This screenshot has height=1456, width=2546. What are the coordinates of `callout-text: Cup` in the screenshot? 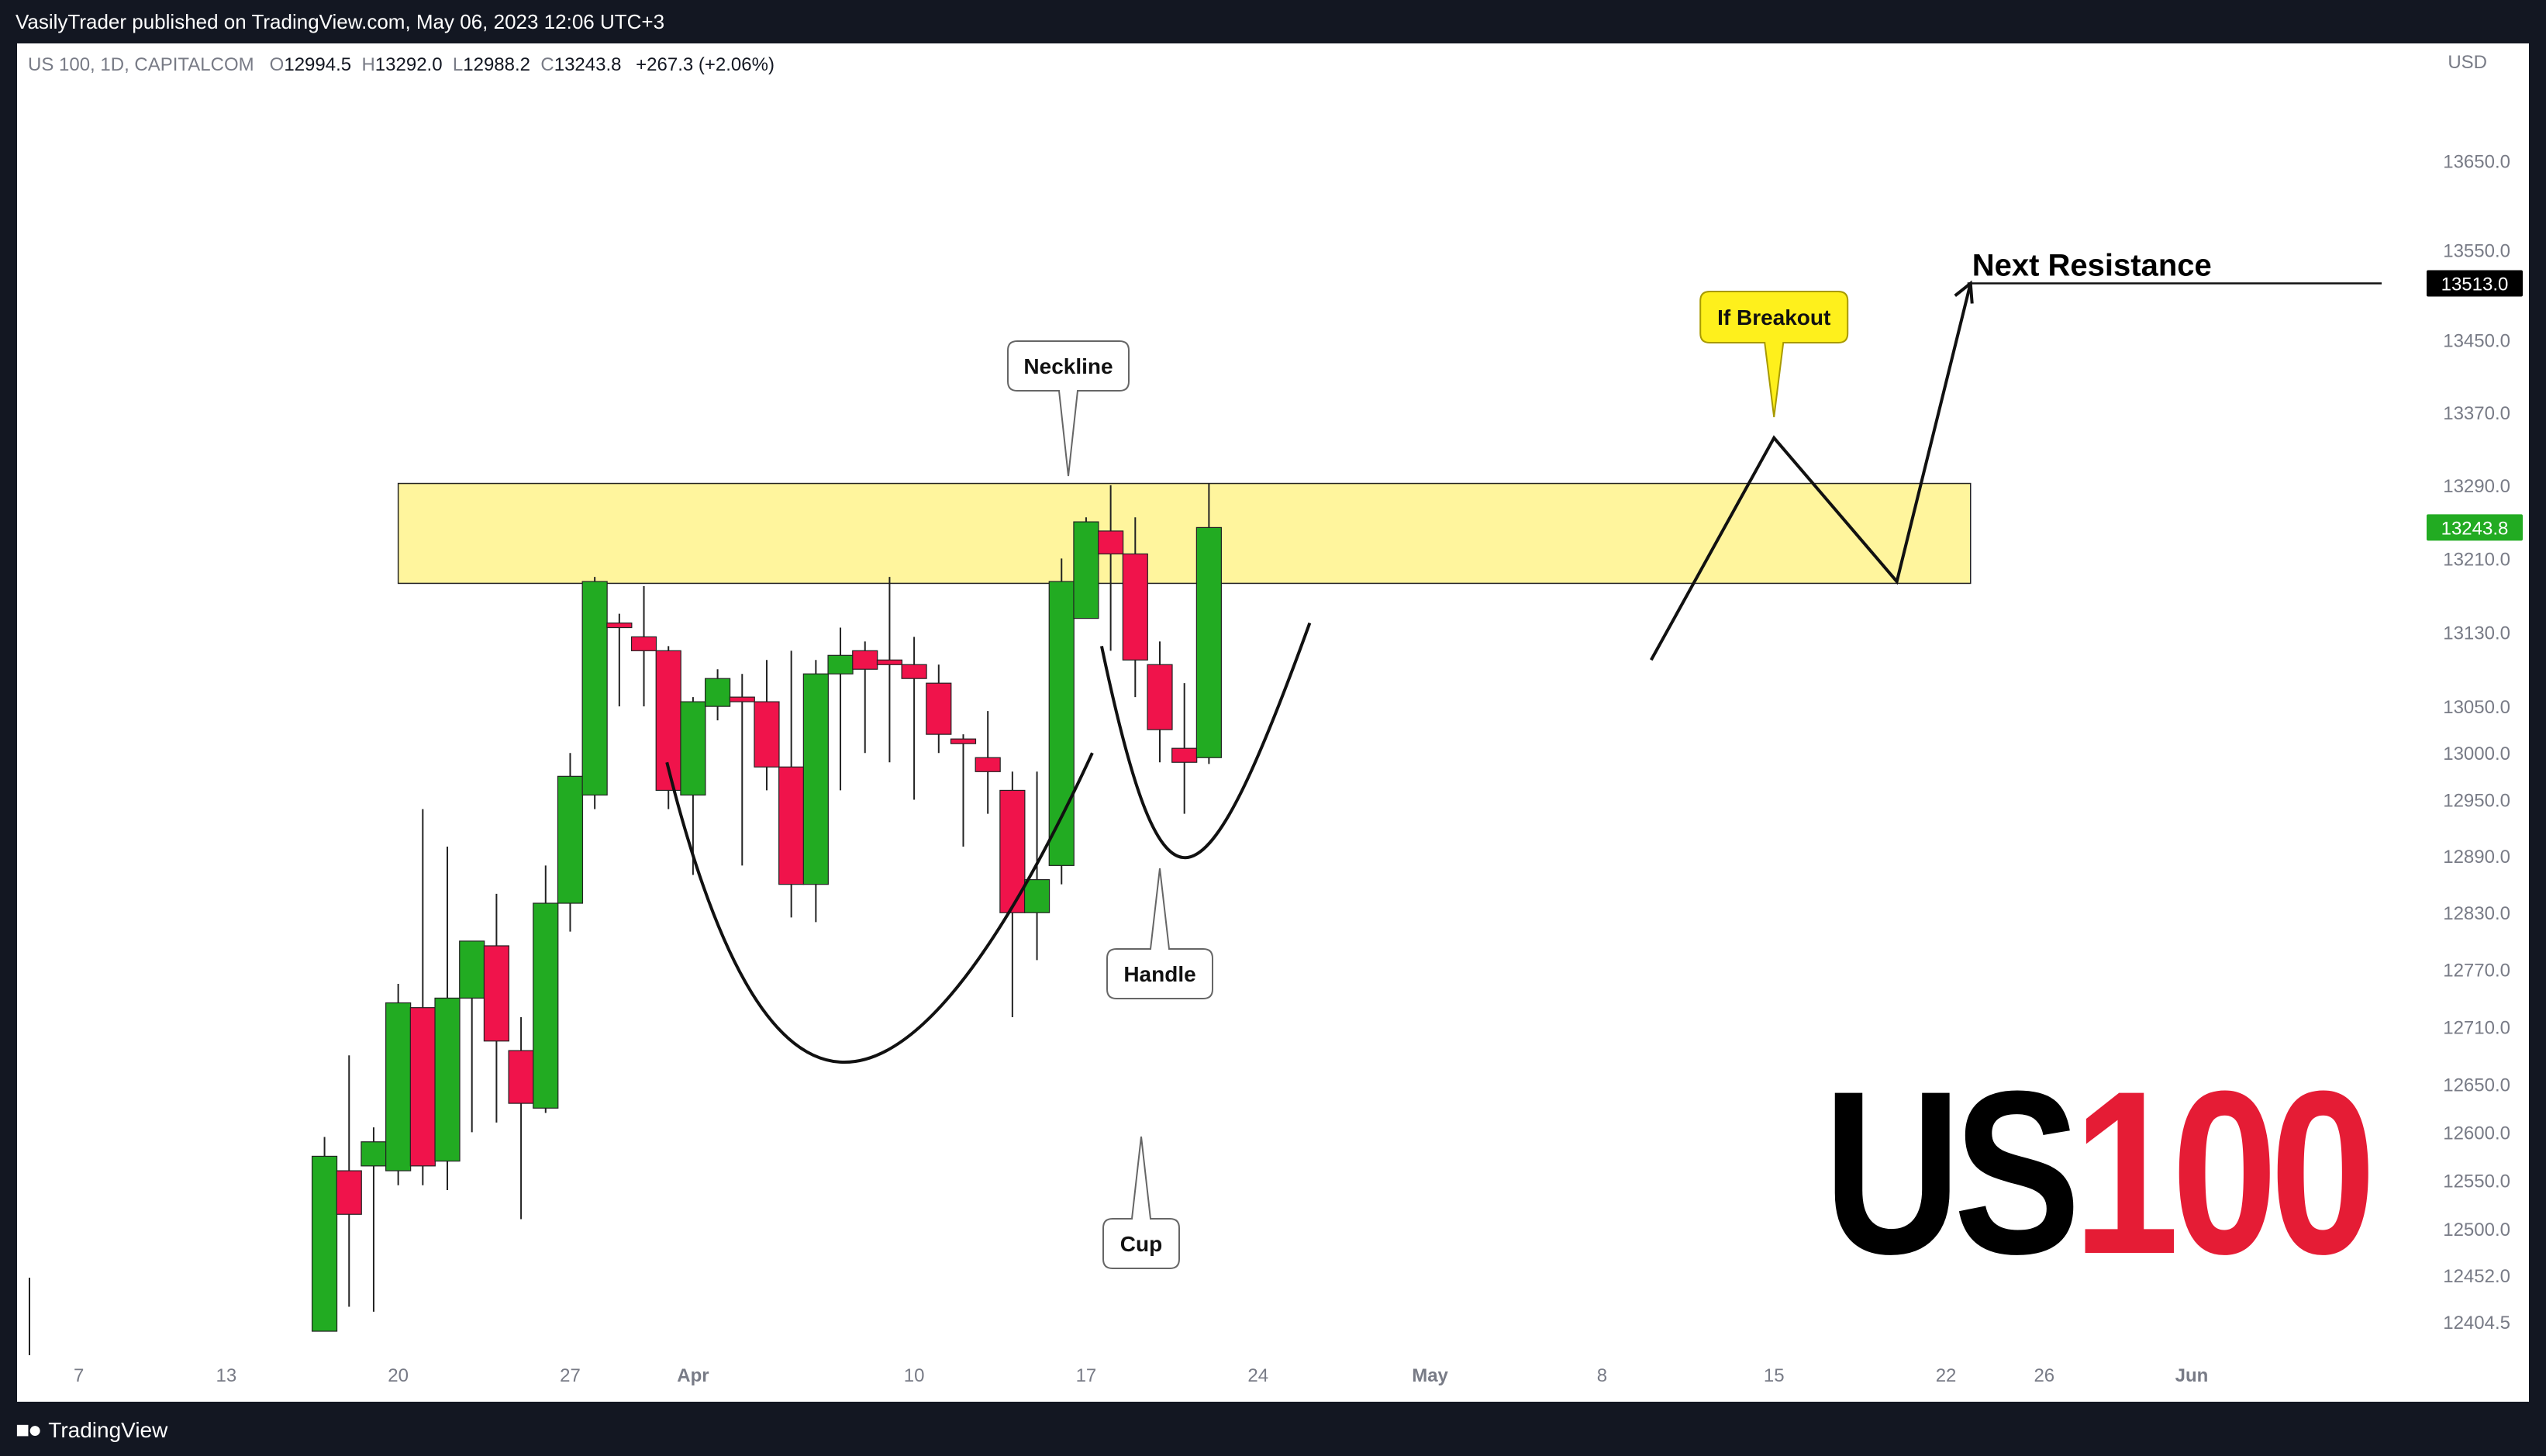 It's located at (1141, 1244).